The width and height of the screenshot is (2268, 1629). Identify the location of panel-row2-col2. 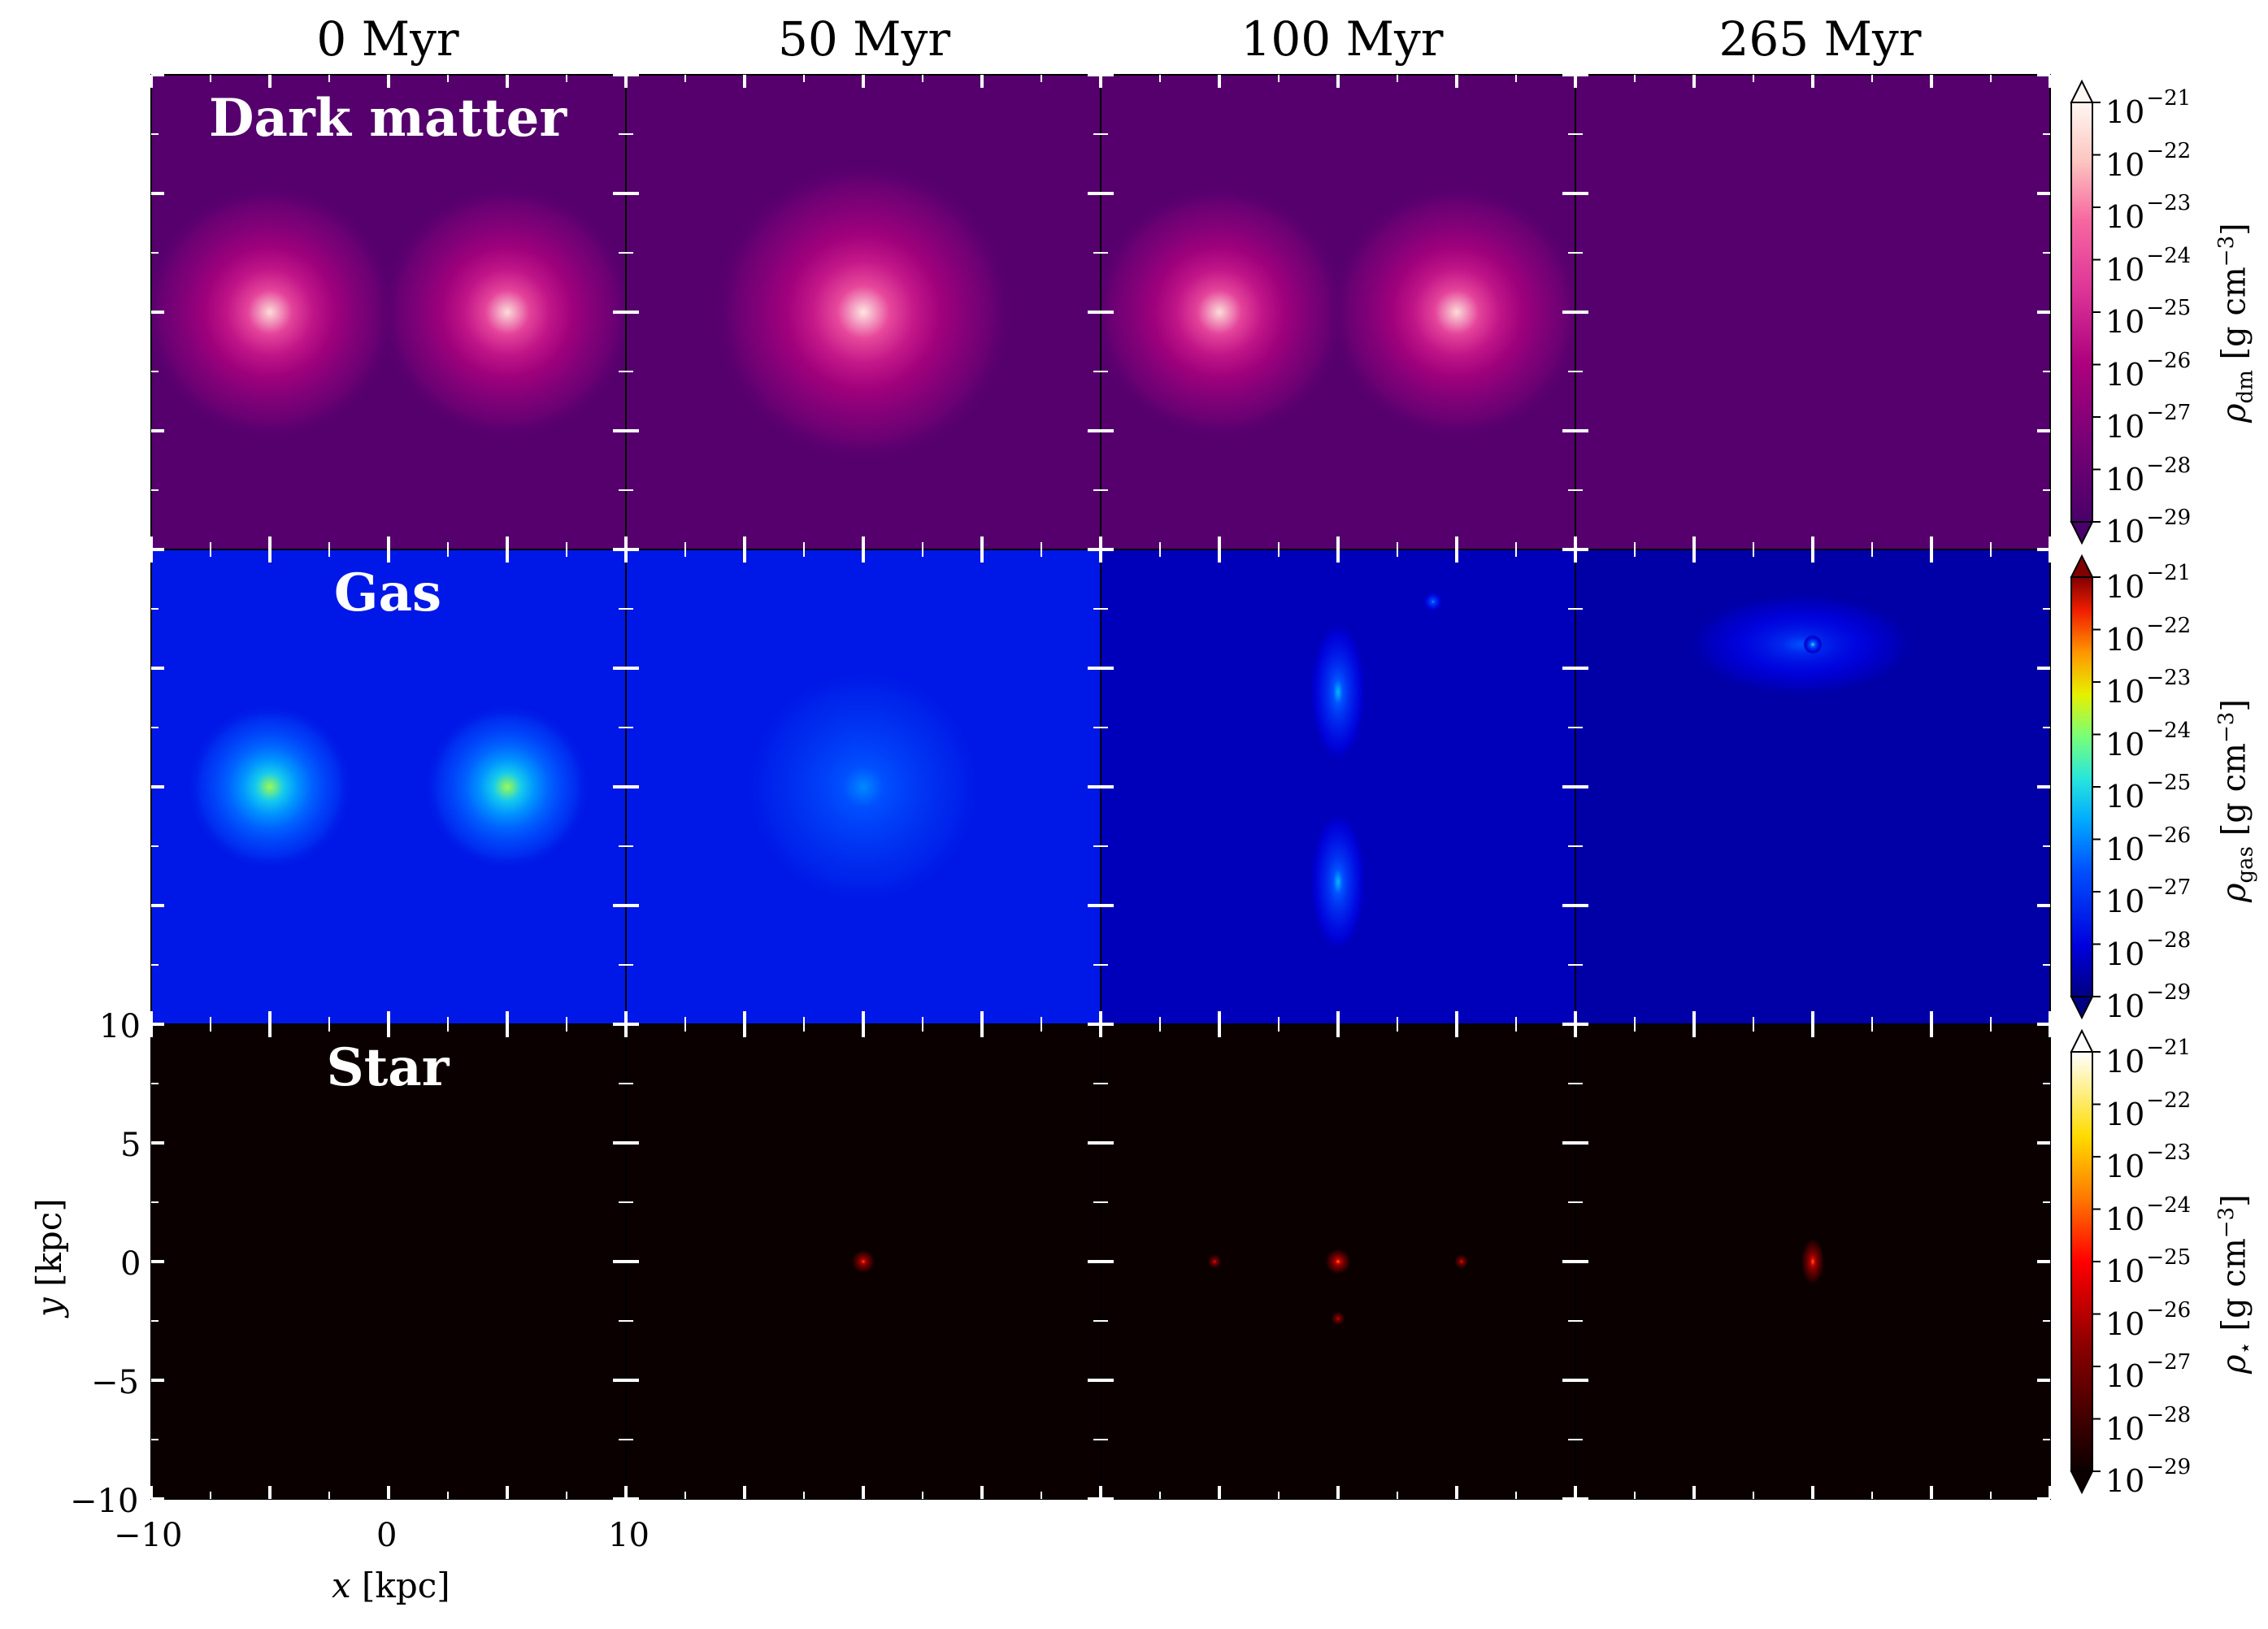
(1338, 1261).